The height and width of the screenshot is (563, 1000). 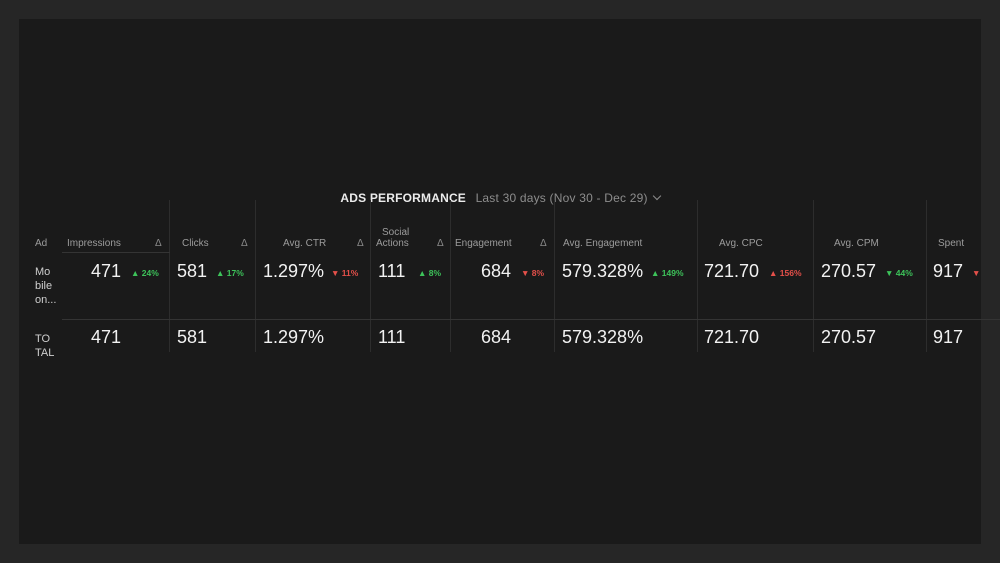 I want to click on header-spent: Spent, so click(x=951, y=243).